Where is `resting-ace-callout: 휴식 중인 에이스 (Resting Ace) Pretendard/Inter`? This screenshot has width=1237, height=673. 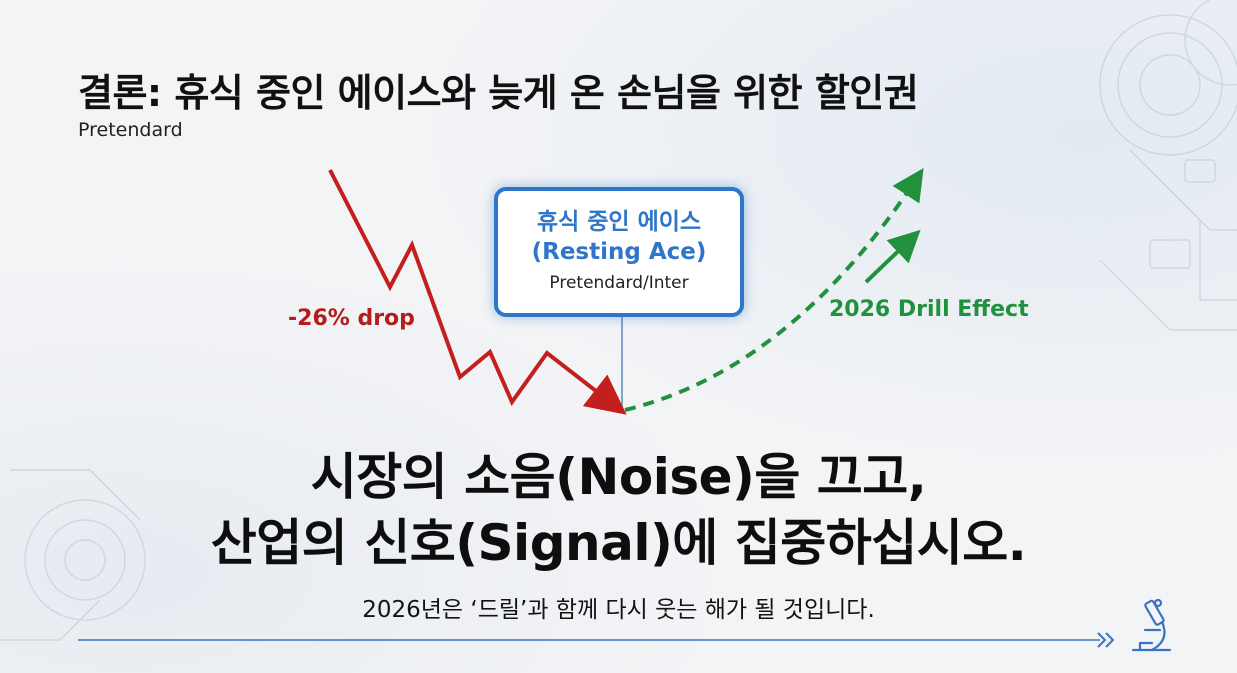
resting-ace-callout: 휴식 중인 에이스 (Resting Ace) Pretendard/Inter is located at coordinates (619, 252).